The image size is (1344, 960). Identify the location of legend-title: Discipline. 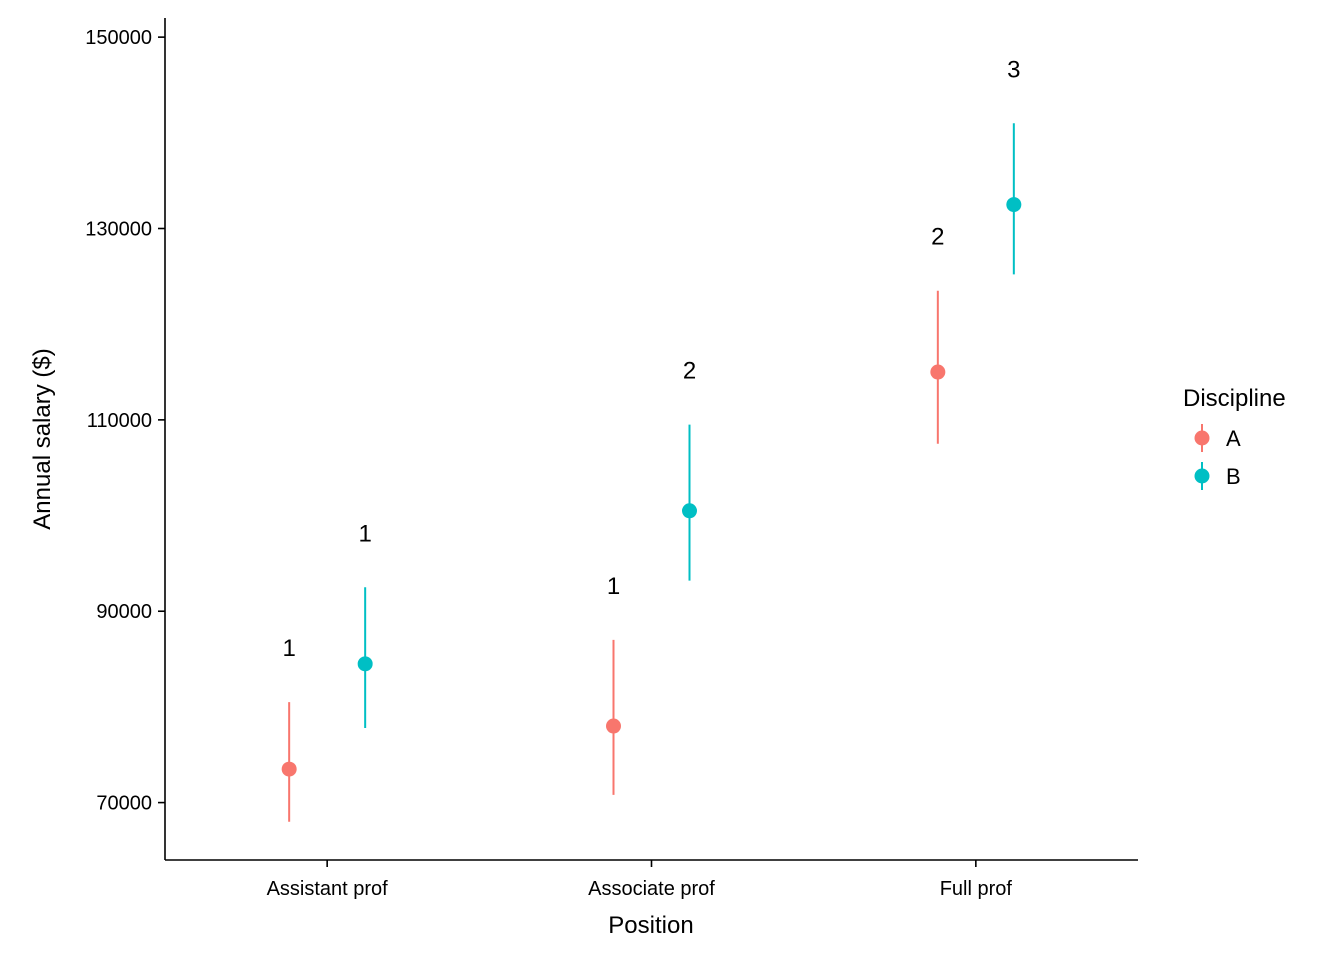
(1234, 398).